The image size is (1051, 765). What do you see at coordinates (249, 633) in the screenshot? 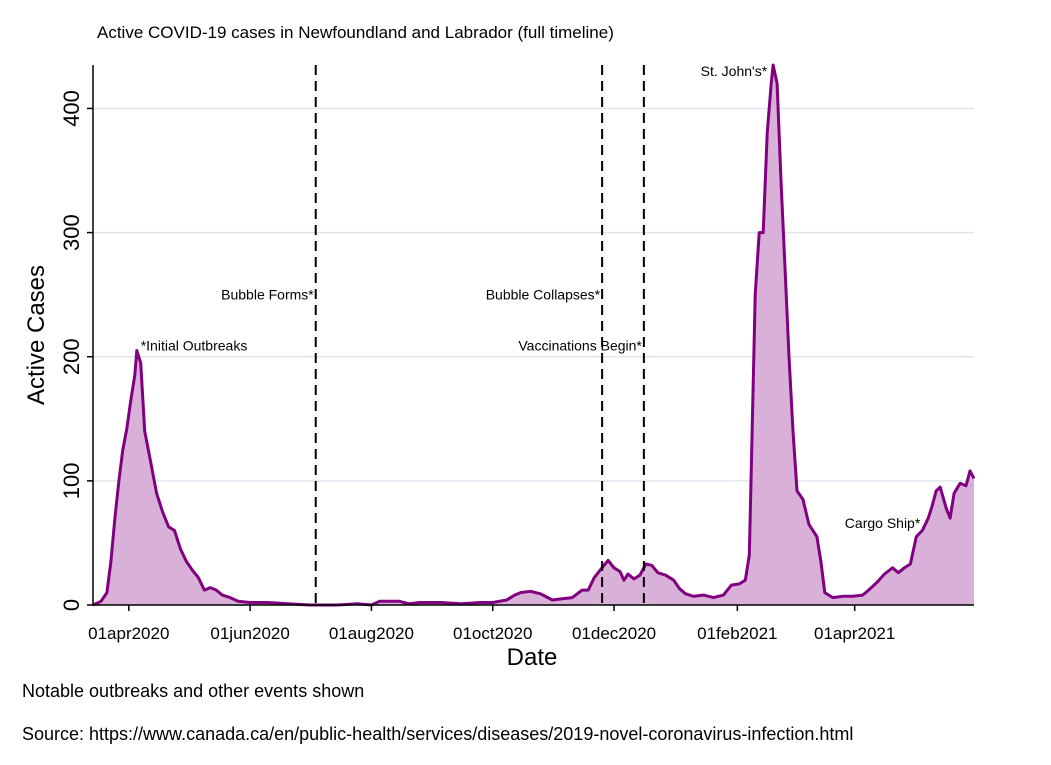
I see `x-tick-label-1: 01jun2020` at bounding box center [249, 633].